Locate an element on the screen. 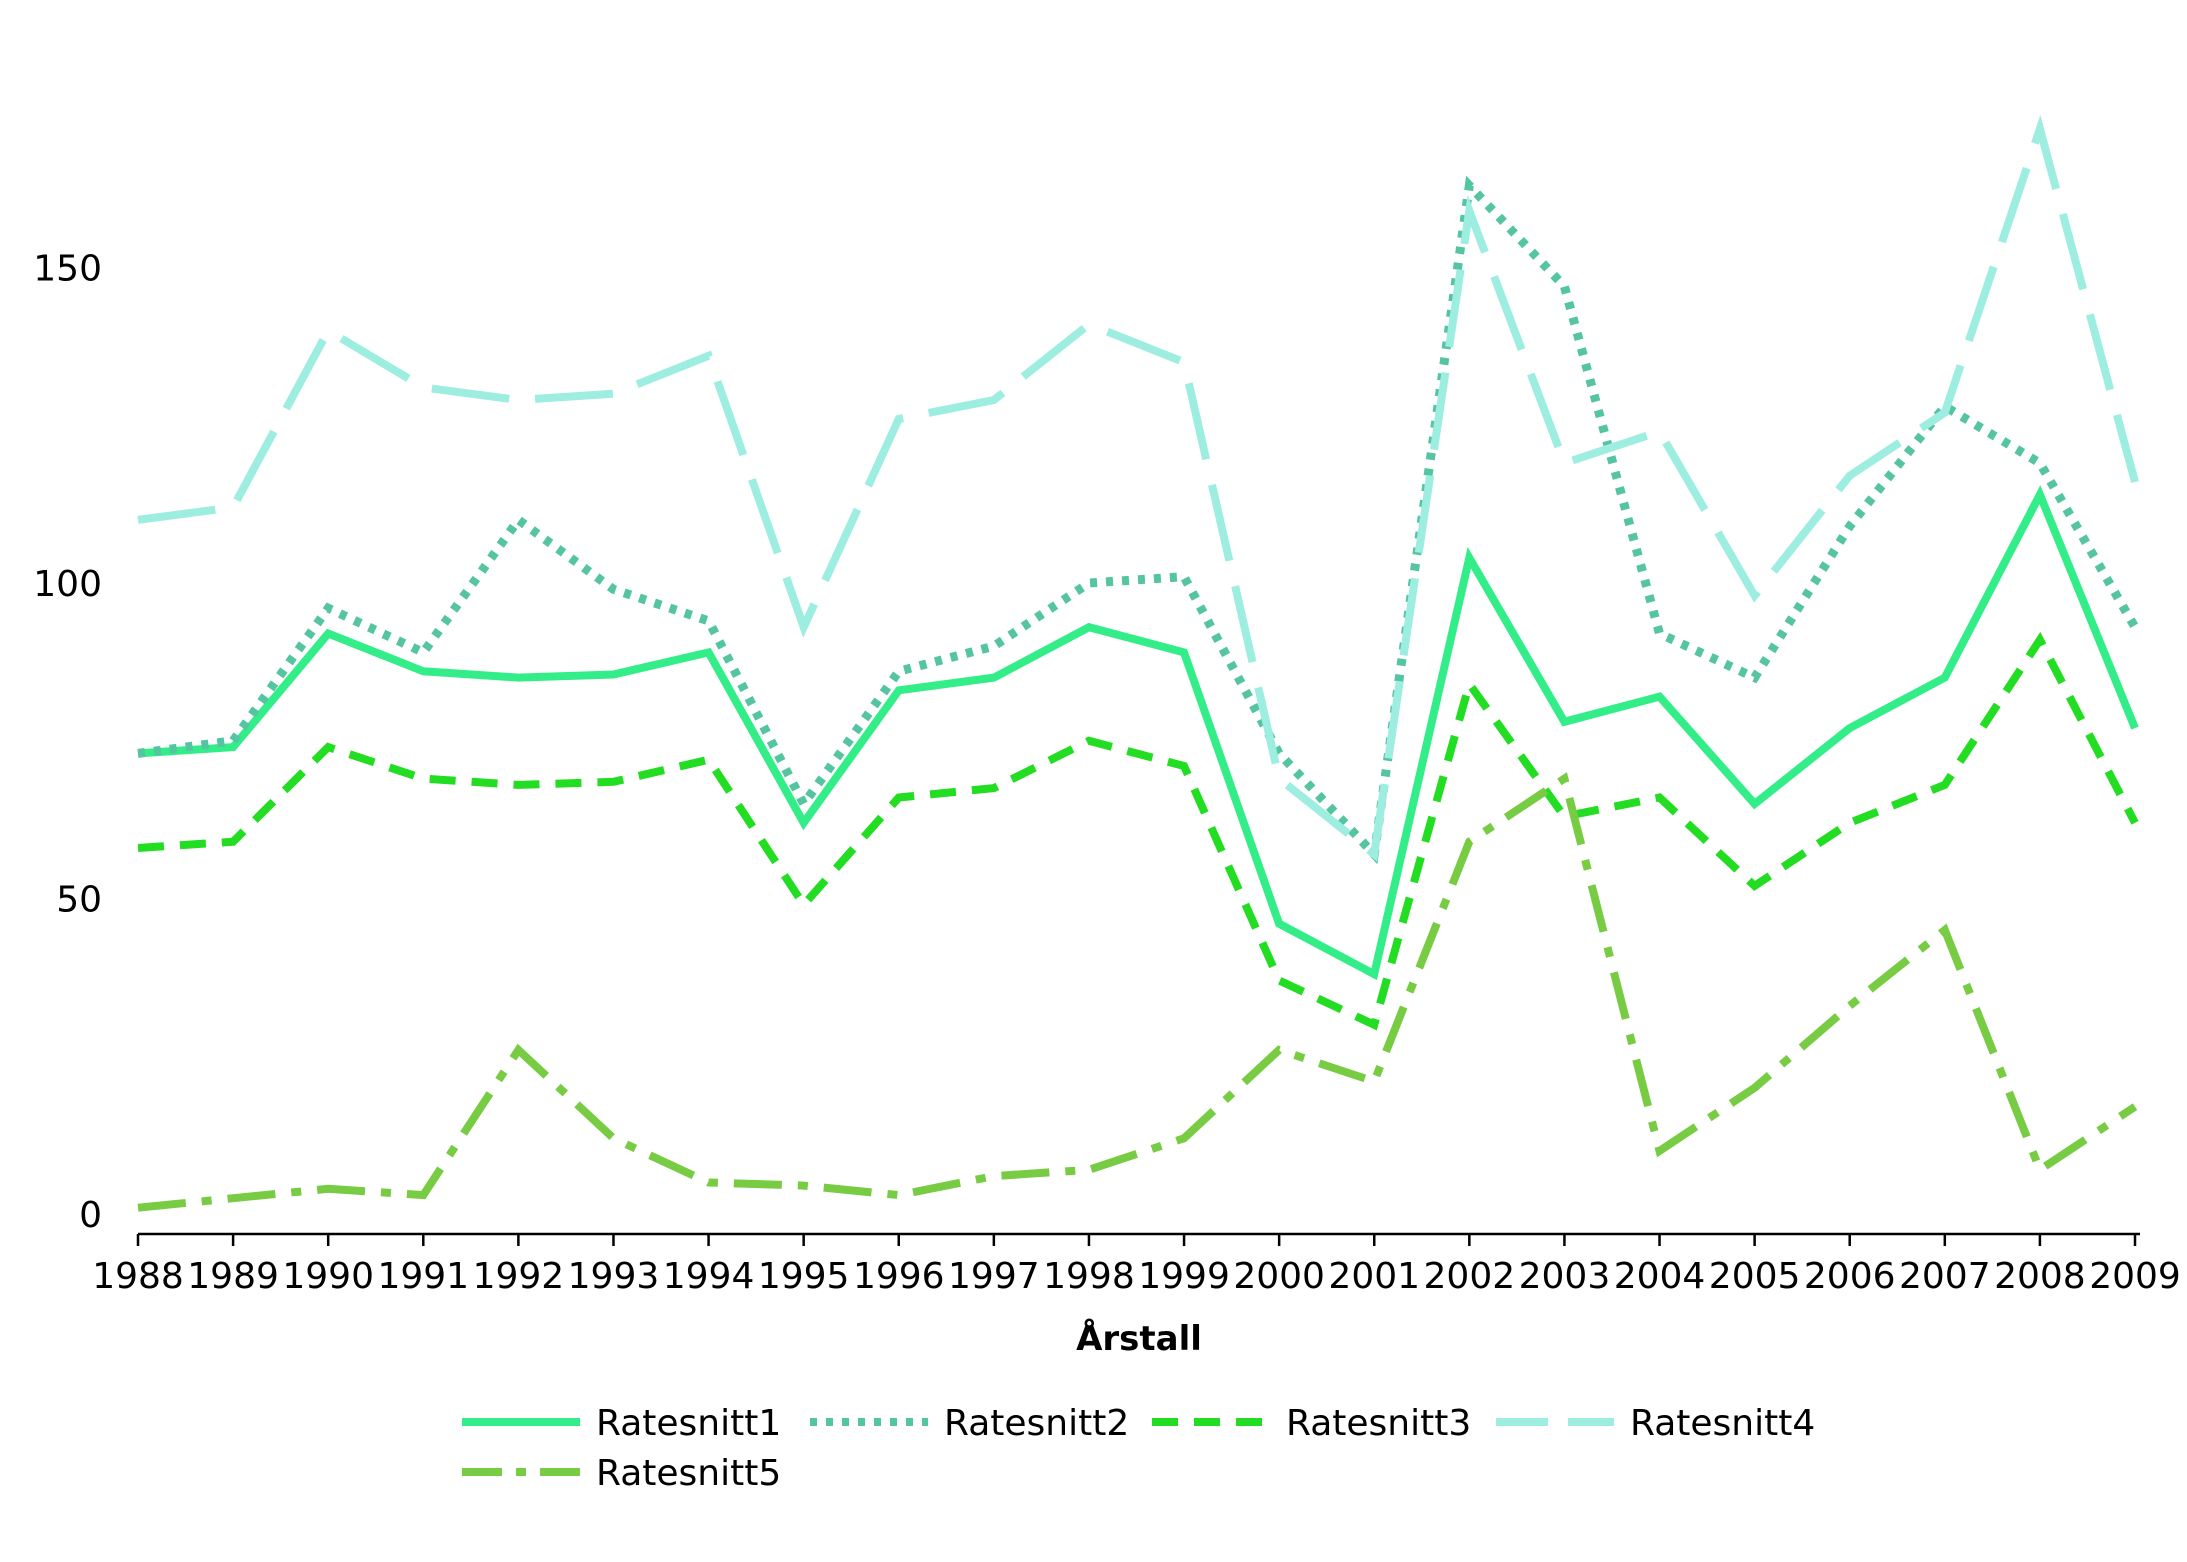  x-tick-label: 2005 is located at coordinates (1755, 1276).